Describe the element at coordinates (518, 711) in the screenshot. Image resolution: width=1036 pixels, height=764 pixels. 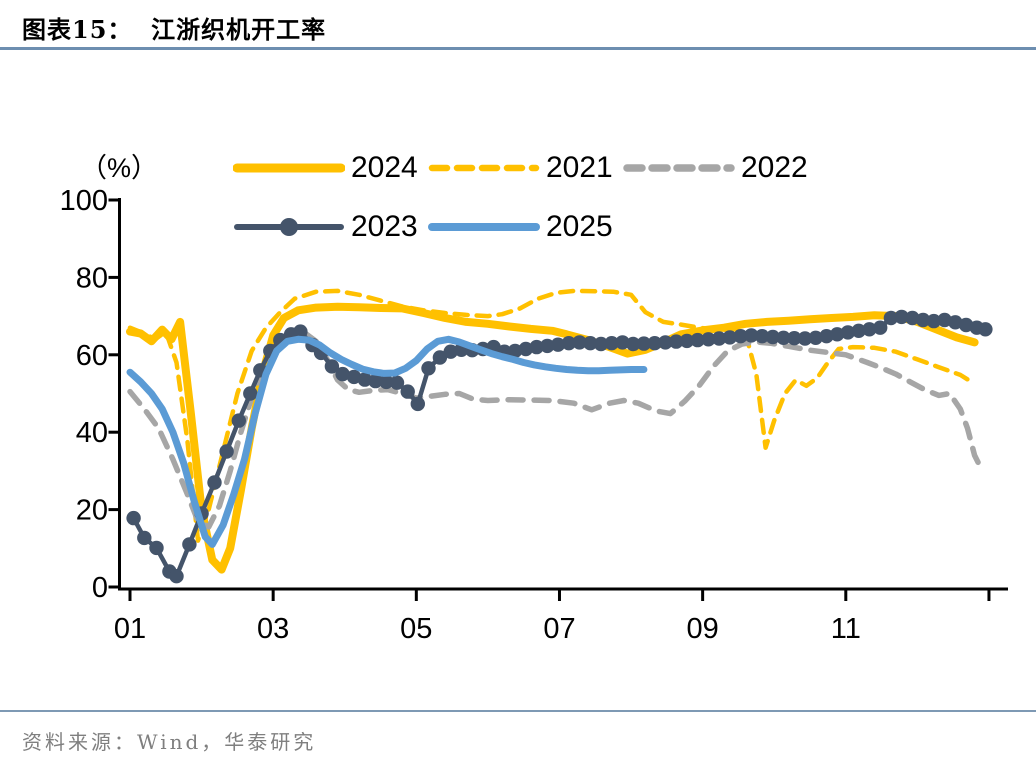
I see `footer-rule` at that location.